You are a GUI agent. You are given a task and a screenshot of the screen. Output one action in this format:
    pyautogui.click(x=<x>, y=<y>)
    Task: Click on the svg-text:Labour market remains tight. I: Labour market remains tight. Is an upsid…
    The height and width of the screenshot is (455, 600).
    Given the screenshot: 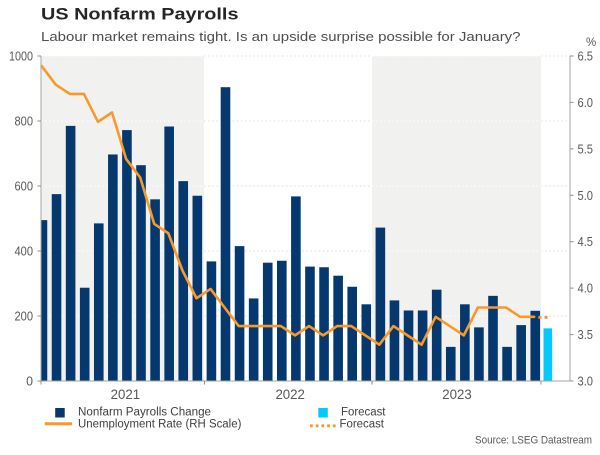 What is the action you would take?
    pyautogui.click(x=281, y=36)
    